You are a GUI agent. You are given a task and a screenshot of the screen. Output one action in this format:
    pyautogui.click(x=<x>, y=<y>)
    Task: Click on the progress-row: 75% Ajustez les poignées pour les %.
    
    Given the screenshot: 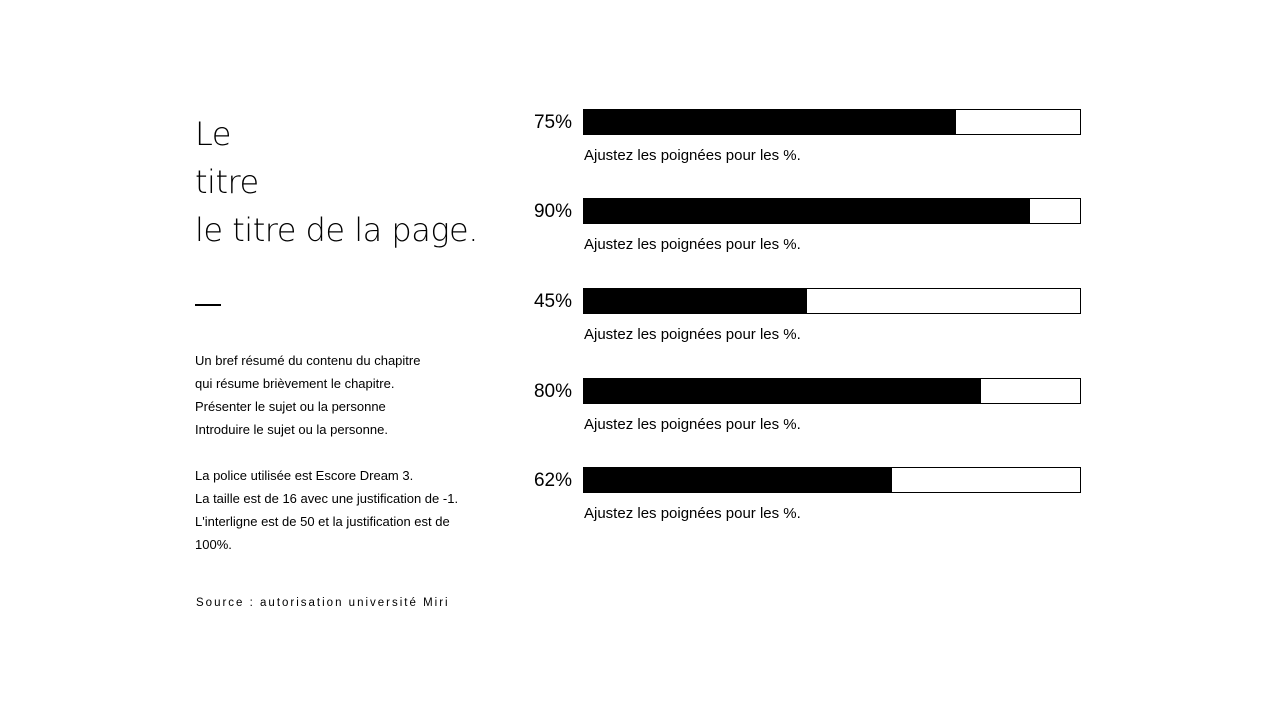 What is the action you would take?
    pyautogui.click(x=805, y=139)
    